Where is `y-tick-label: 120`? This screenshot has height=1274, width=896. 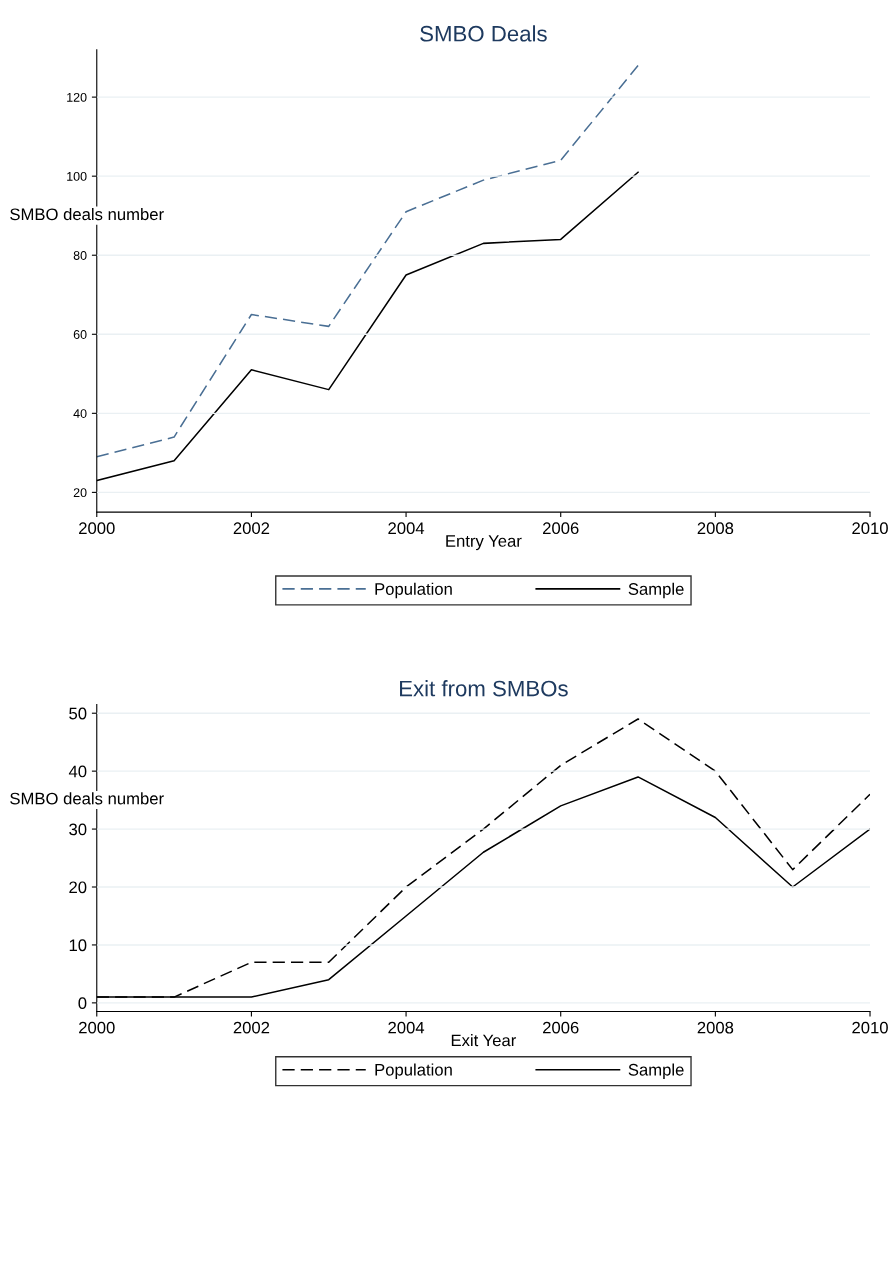
y-tick-label: 120 is located at coordinates (77, 97).